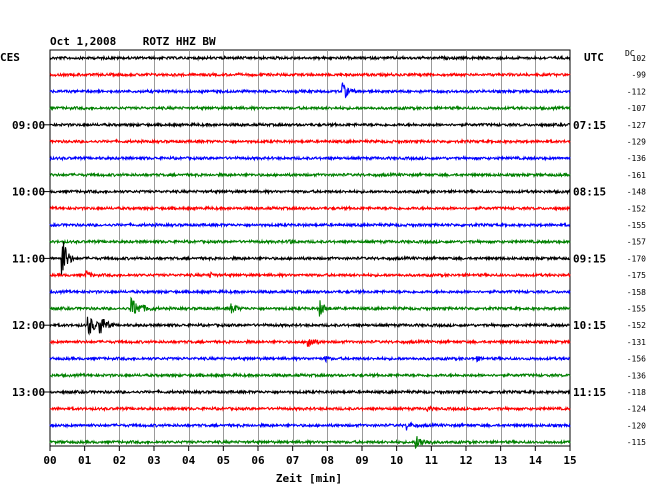 The image size is (650, 494). What do you see at coordinates (153, 460) in the screenshot?
I see `x-tick-label: 03` at bounding box center [153, 460].